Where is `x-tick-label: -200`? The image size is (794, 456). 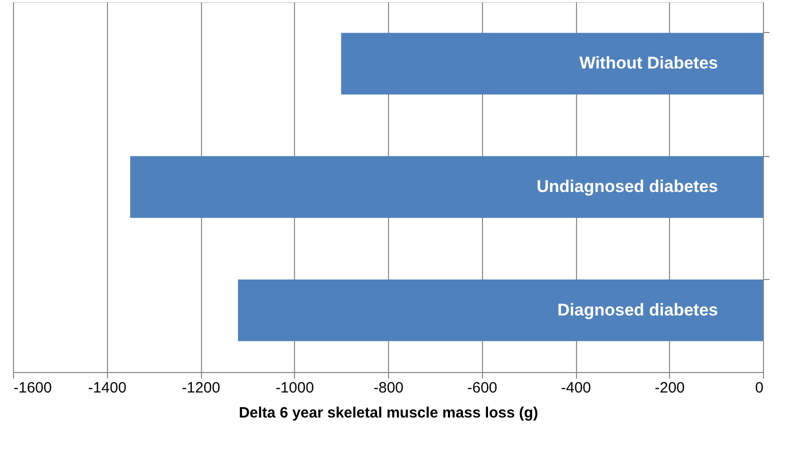 x-tick-label: -200 is located at coordinates (669, 388).